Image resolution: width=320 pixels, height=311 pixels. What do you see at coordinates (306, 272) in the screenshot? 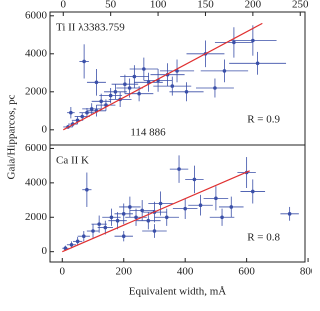
I see `x-tick-label: 800` at bounding box center [306, 272].